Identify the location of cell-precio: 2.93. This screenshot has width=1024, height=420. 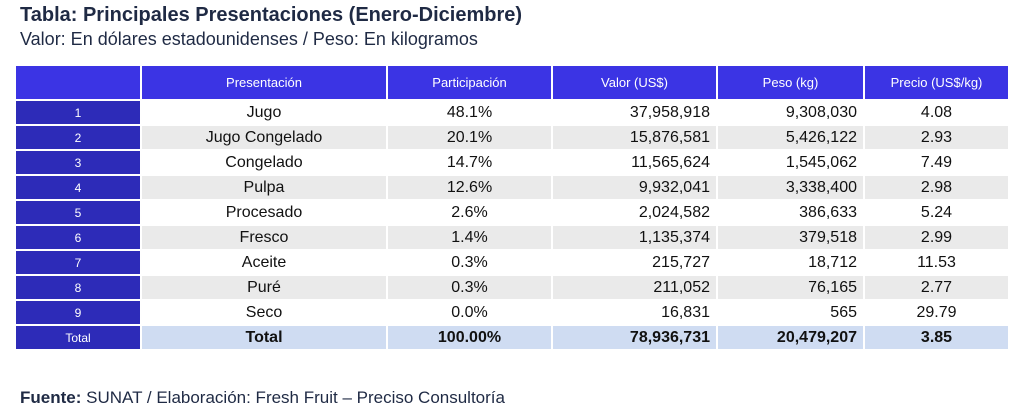
(936, 137).